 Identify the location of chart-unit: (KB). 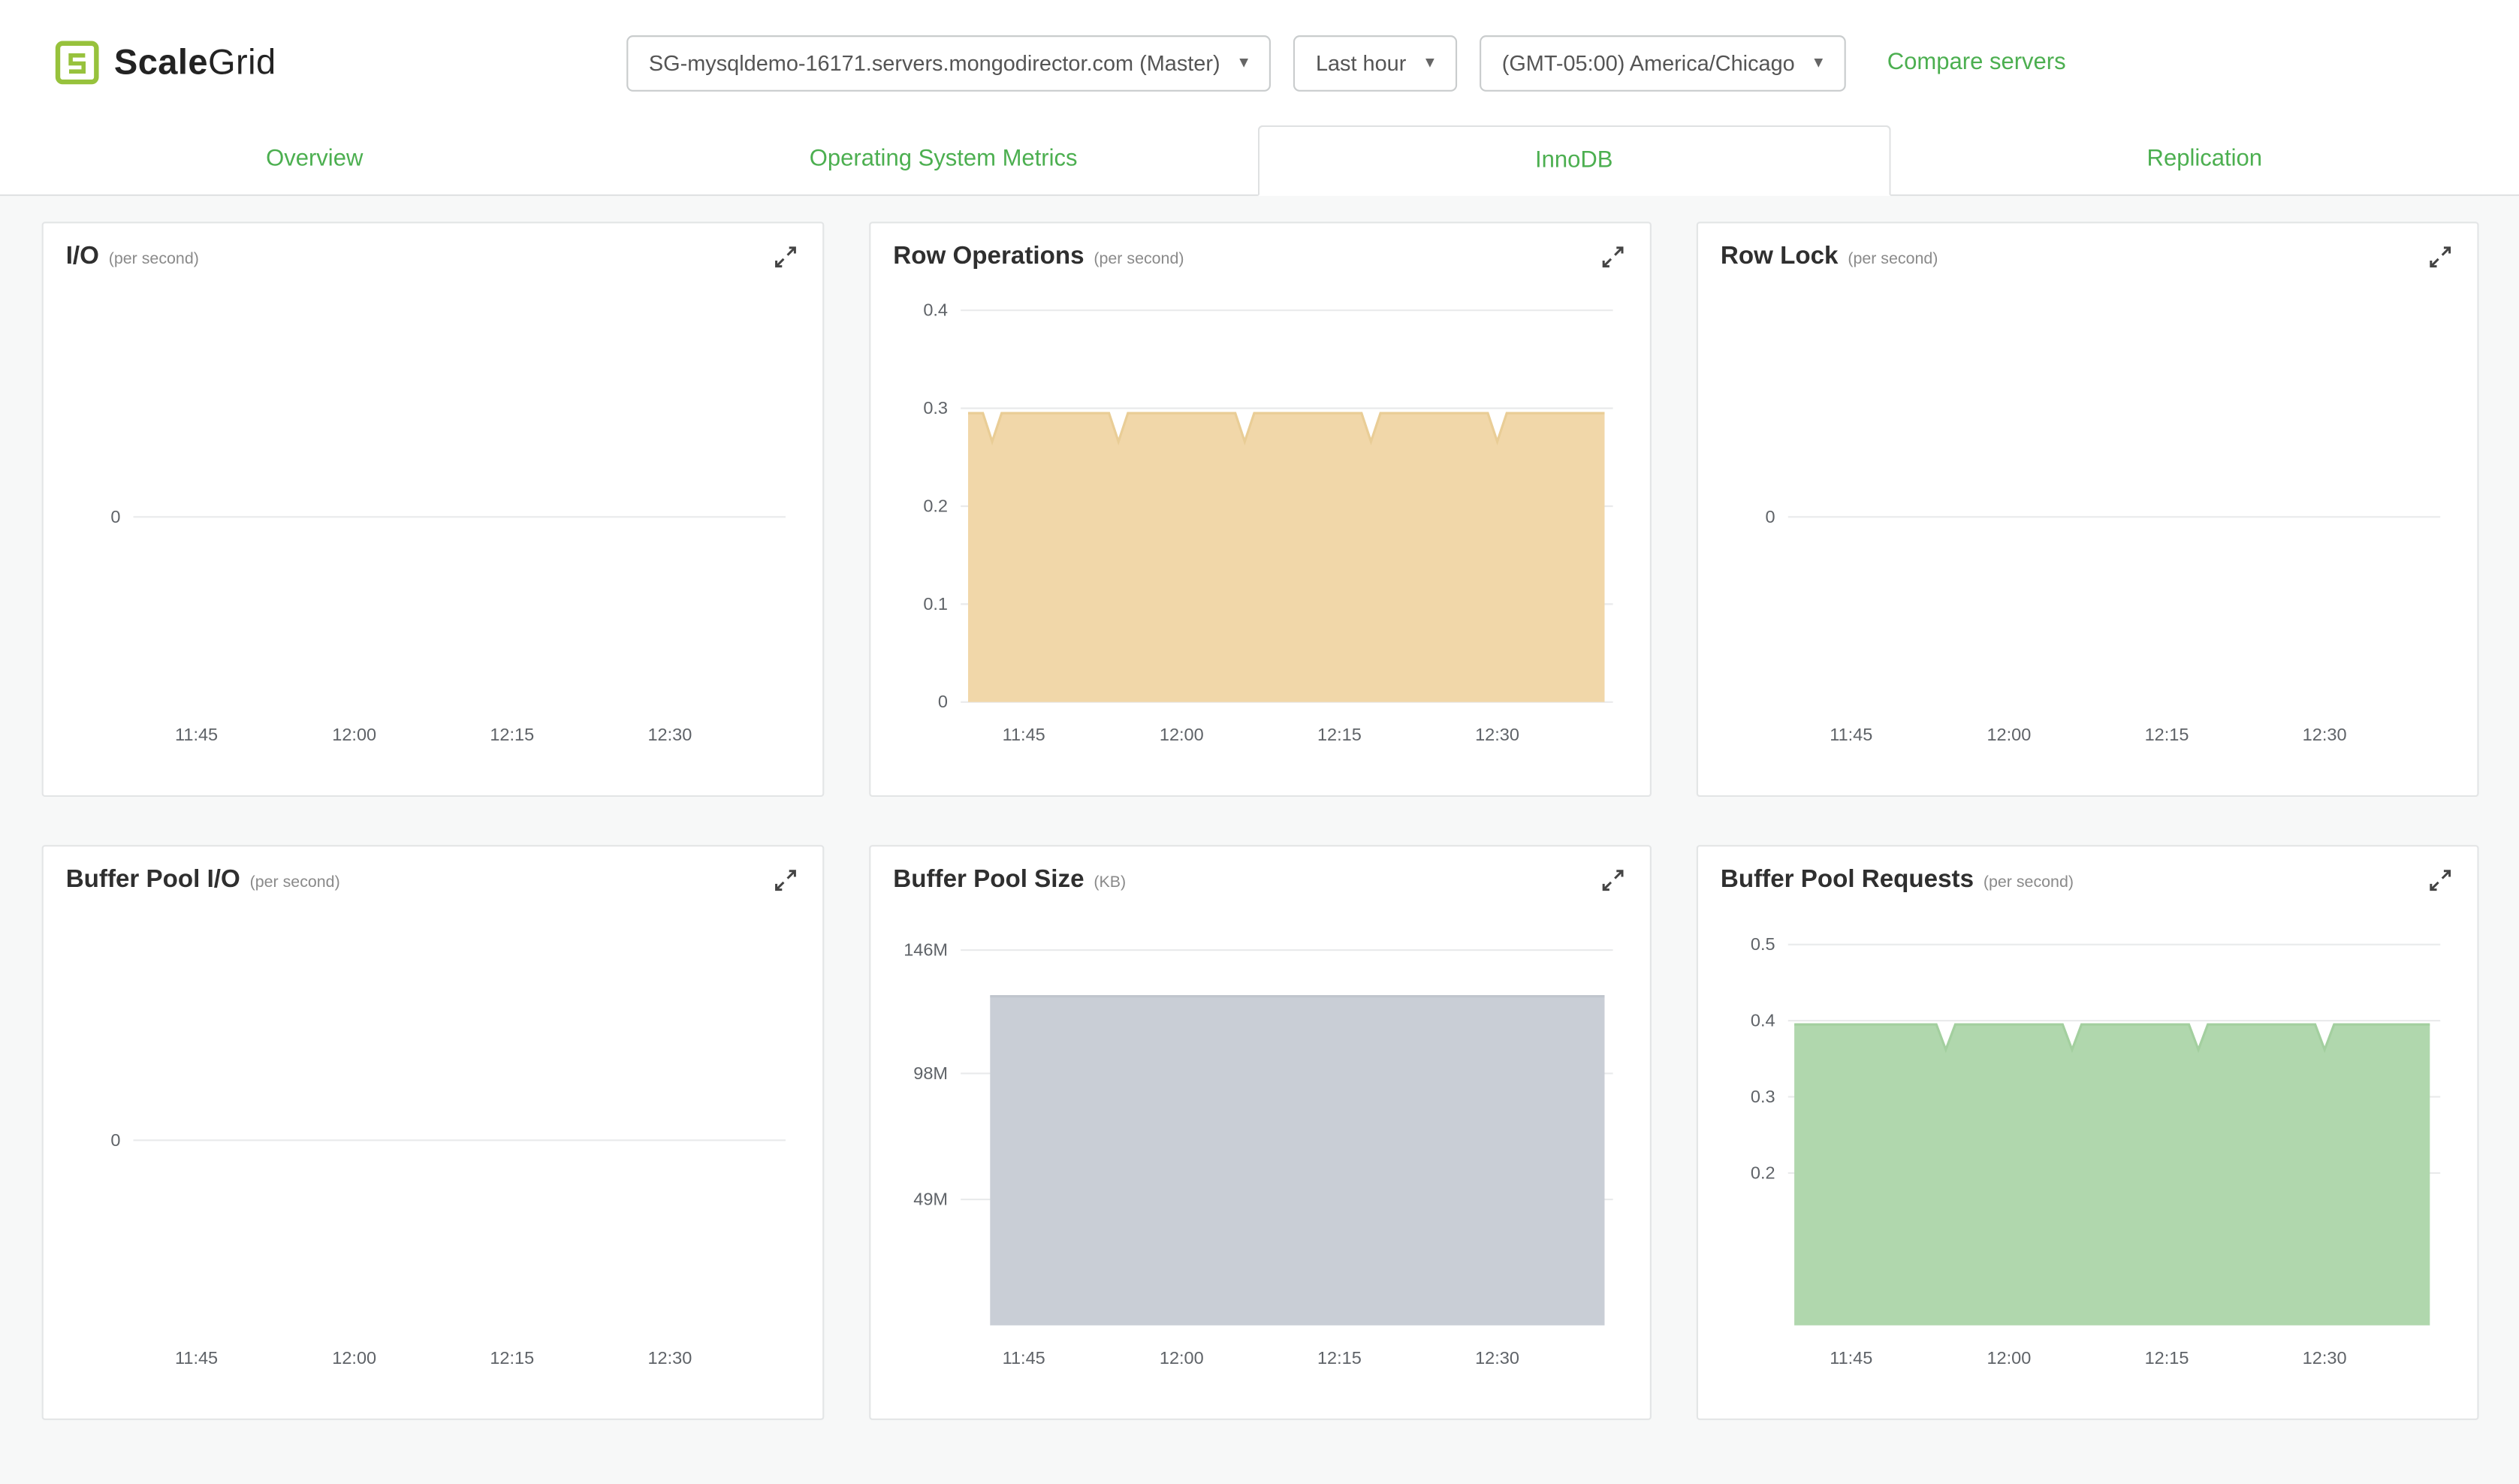
(1110, 882).